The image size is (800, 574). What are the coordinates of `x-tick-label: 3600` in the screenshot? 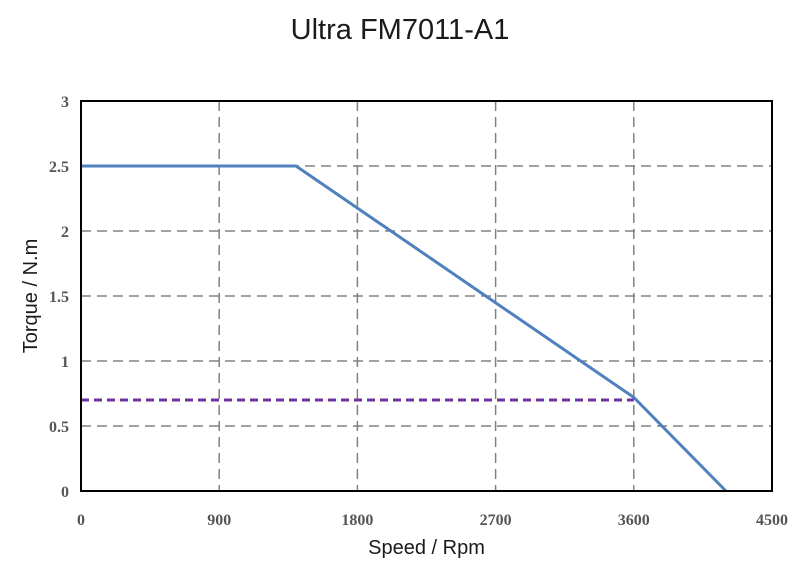 It's located at (634, 520).